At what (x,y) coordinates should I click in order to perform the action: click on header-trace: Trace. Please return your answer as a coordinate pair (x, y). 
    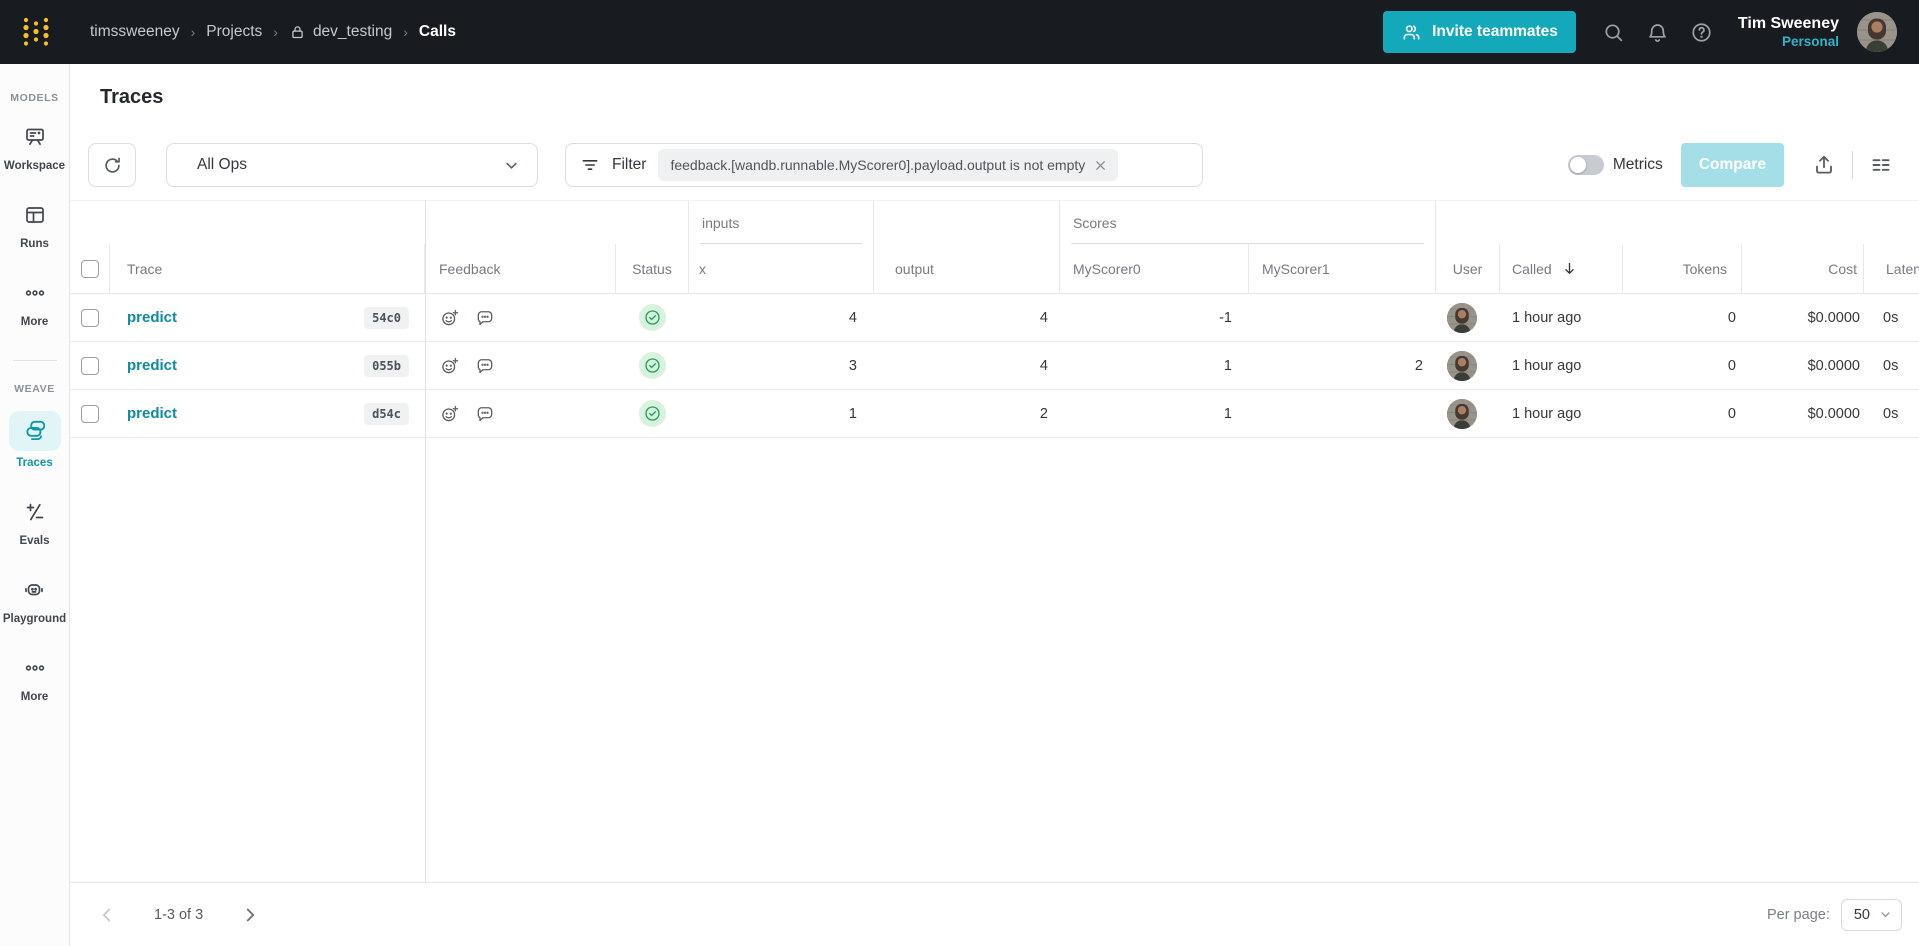
    Looking at the image, I should click on (267, 268).